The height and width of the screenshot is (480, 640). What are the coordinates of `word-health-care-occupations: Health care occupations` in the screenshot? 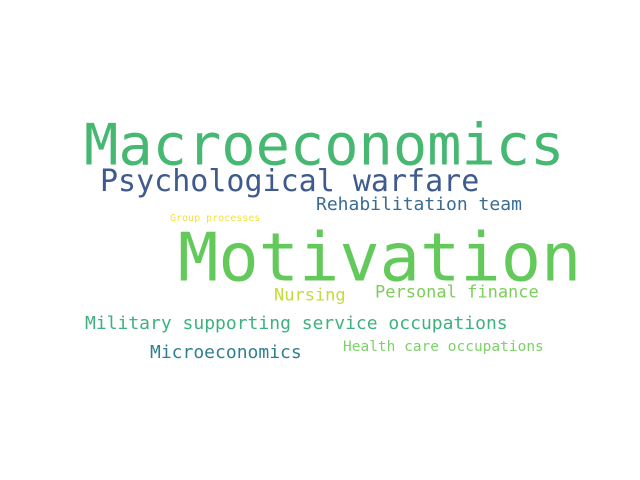 It's located at (443, 346).